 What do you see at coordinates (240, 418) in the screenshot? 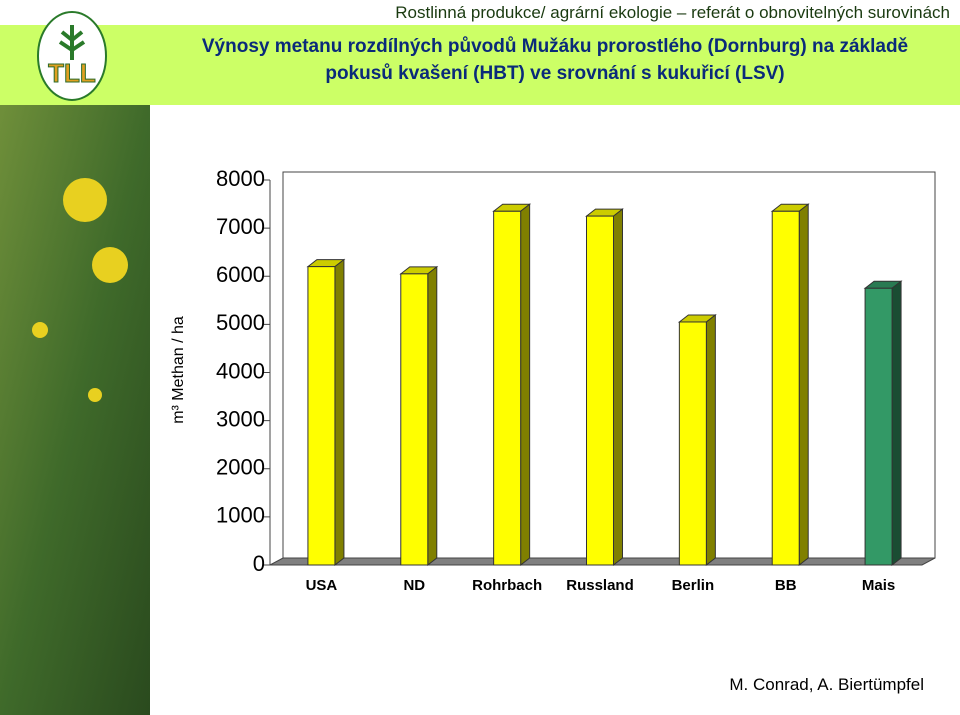
I see `y-tick-label: 3000` at bounding box center [240, 418].